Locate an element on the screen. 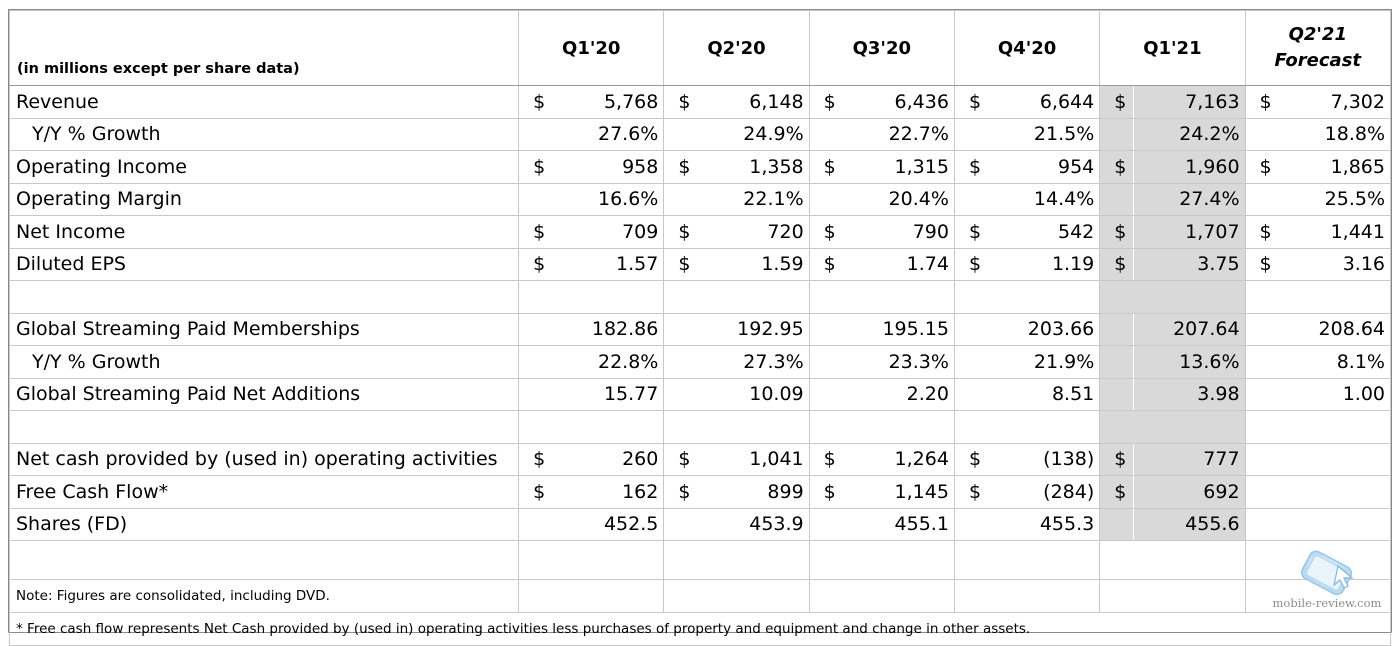 This screenshot has height=646, width=1400. value-cell: 16.6% is located at coordinates (608, 199).